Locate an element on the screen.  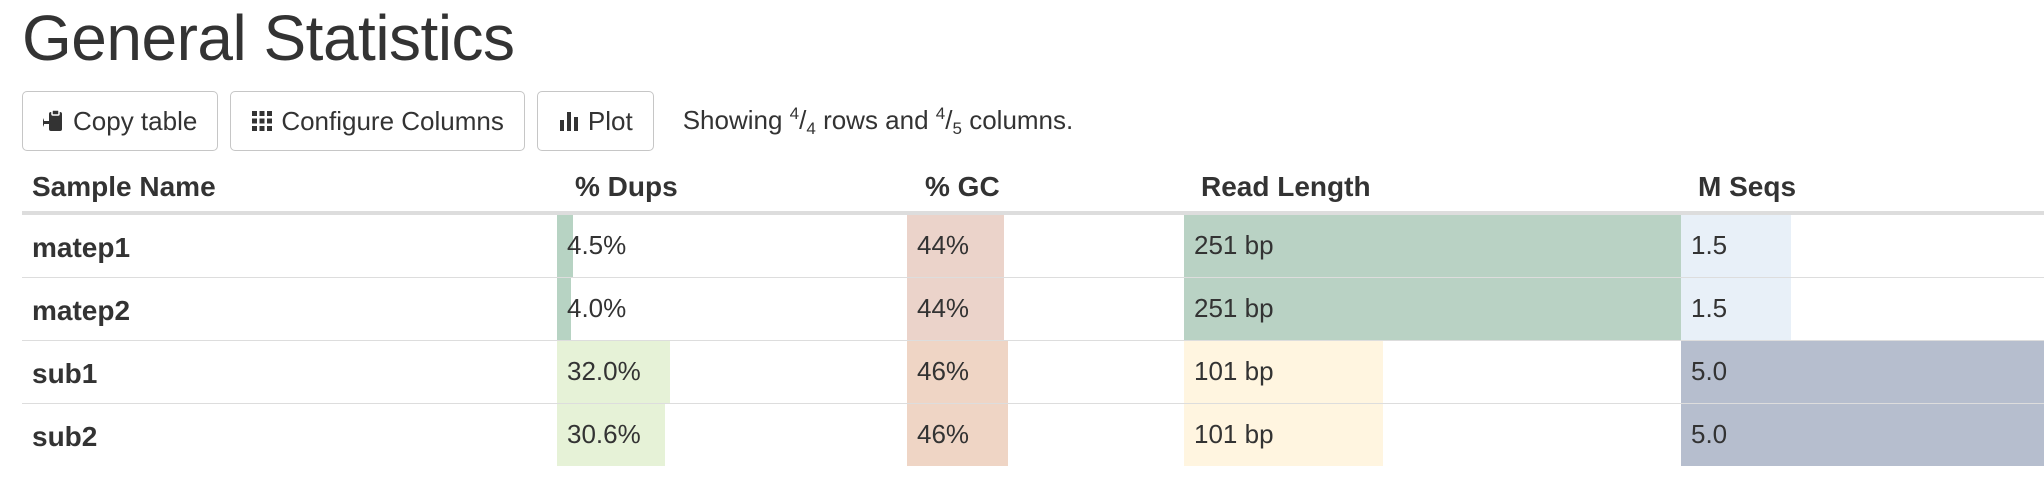
sample-name: matep2 is located at coordinates (81, 310).